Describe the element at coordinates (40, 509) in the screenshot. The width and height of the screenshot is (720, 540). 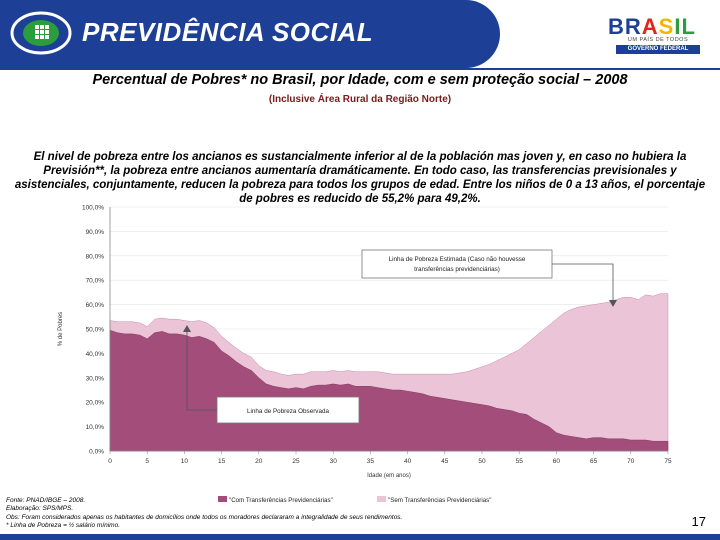
I see `footnote-elaboration: Elaboração: SPS/MPS.` at that location.